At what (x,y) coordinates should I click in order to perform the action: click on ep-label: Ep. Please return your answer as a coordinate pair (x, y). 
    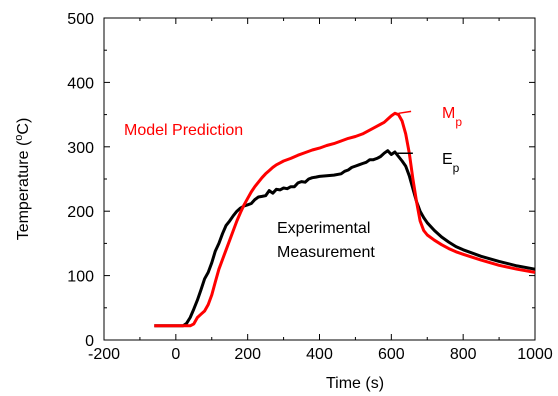
    Looking at the image, I should click on (451, 163).